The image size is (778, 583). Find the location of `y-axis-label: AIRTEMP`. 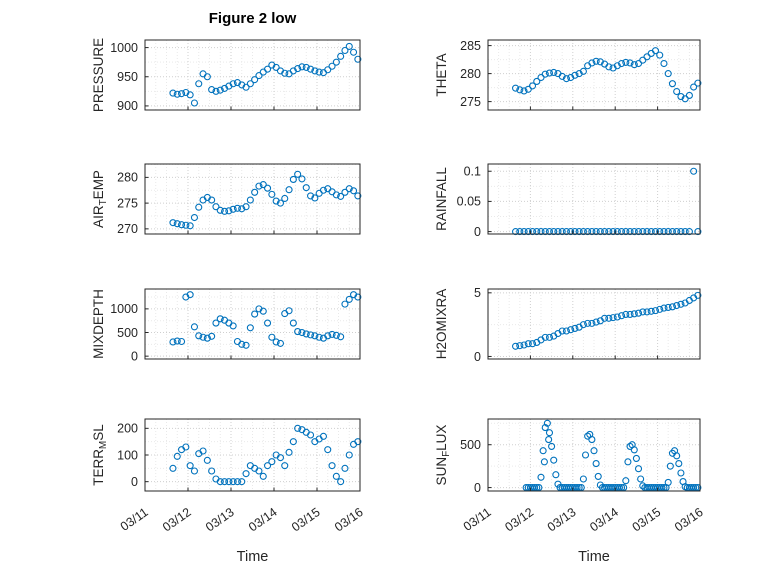

y-axis-label: AIRTEMP is located at coordinates (100, 199).